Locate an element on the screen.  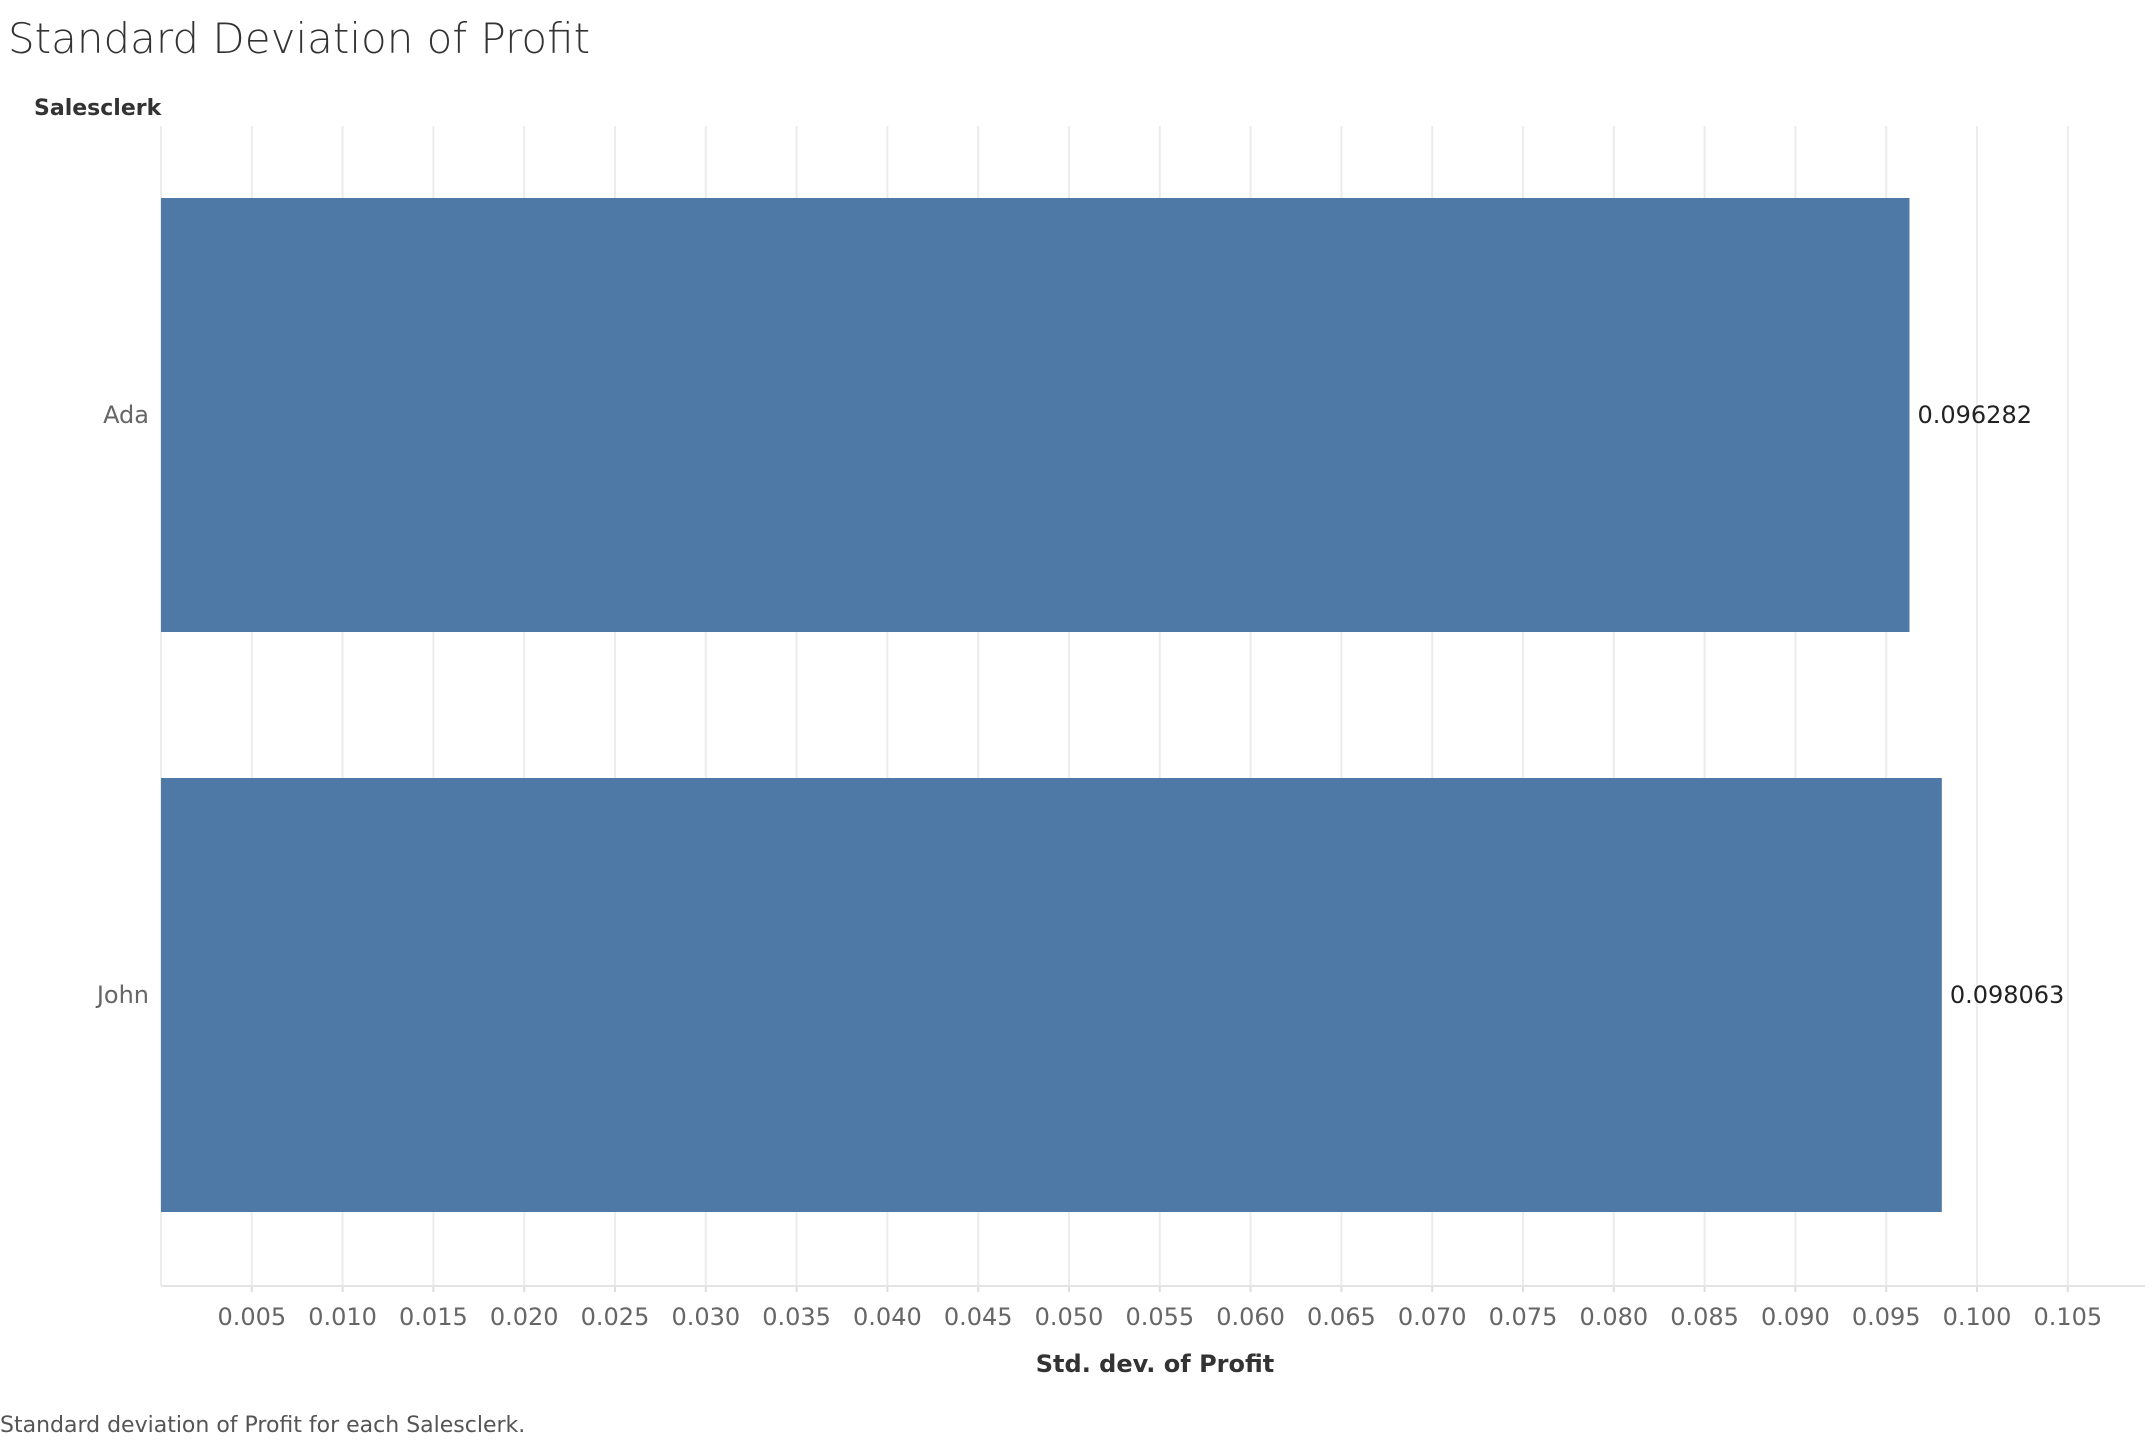
x-tick-label: 0.035 is located at coordinates (796, 1317).